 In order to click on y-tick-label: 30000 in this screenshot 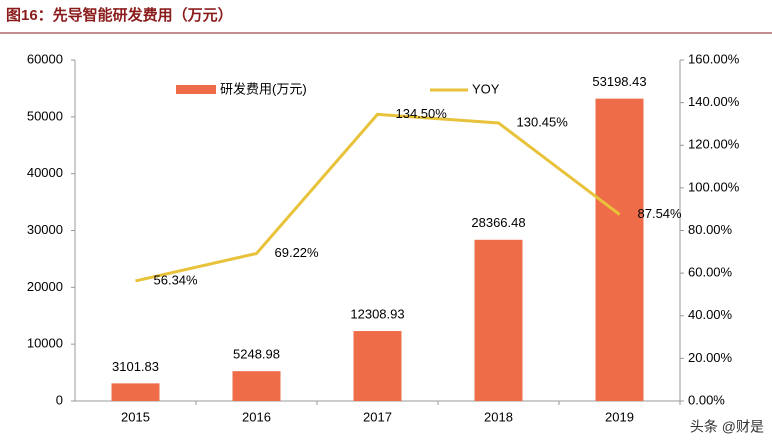, I will do `click(45, 229)`.